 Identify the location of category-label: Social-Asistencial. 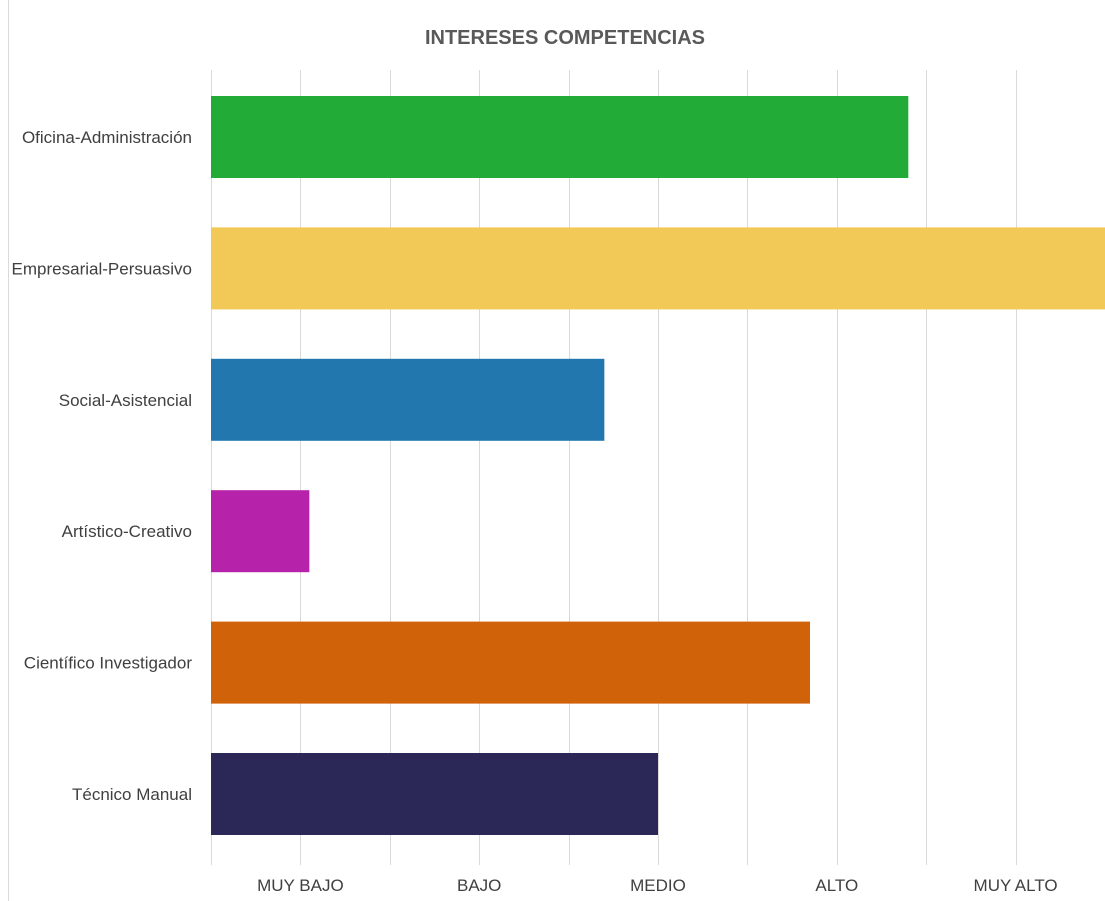
(125, 400).